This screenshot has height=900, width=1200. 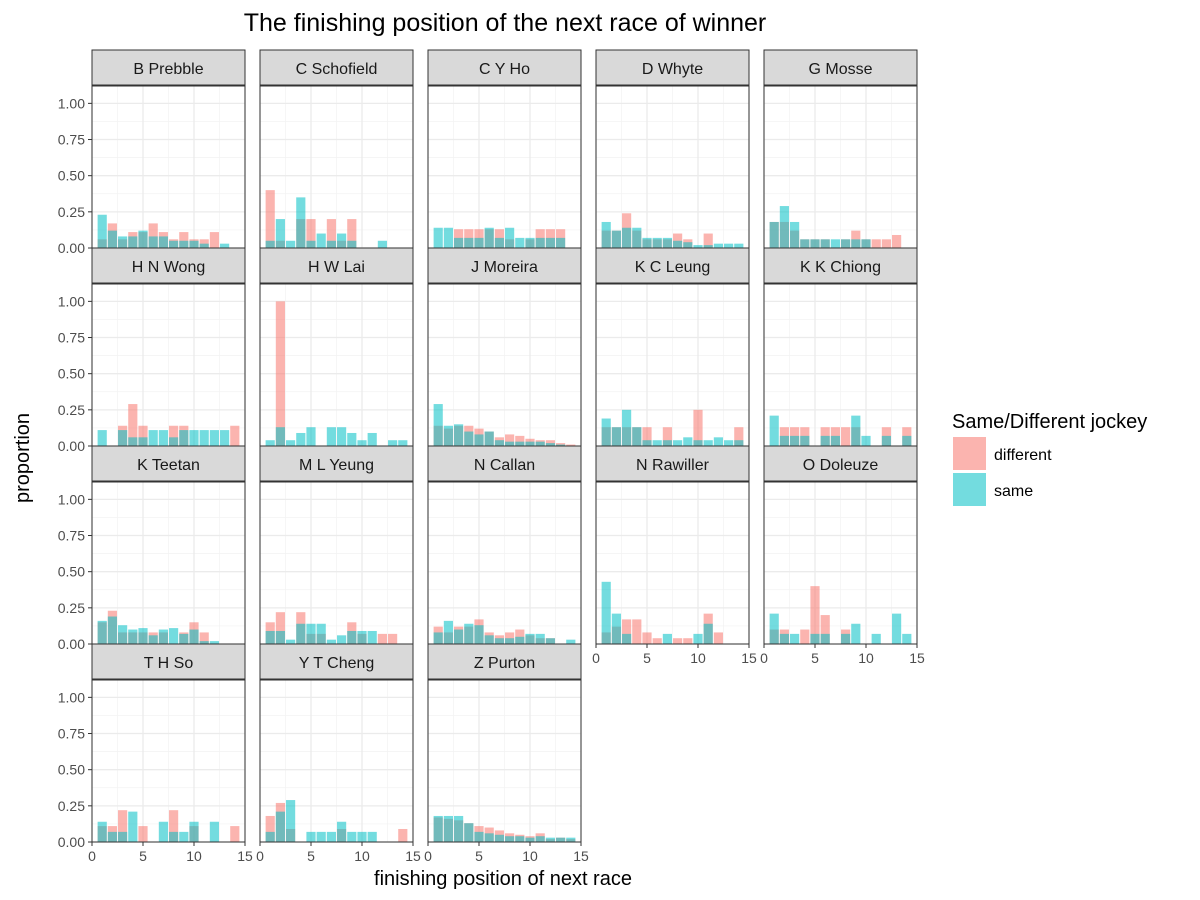 I want to click on facet-panel: N Callan, so click(x=504, y=545).